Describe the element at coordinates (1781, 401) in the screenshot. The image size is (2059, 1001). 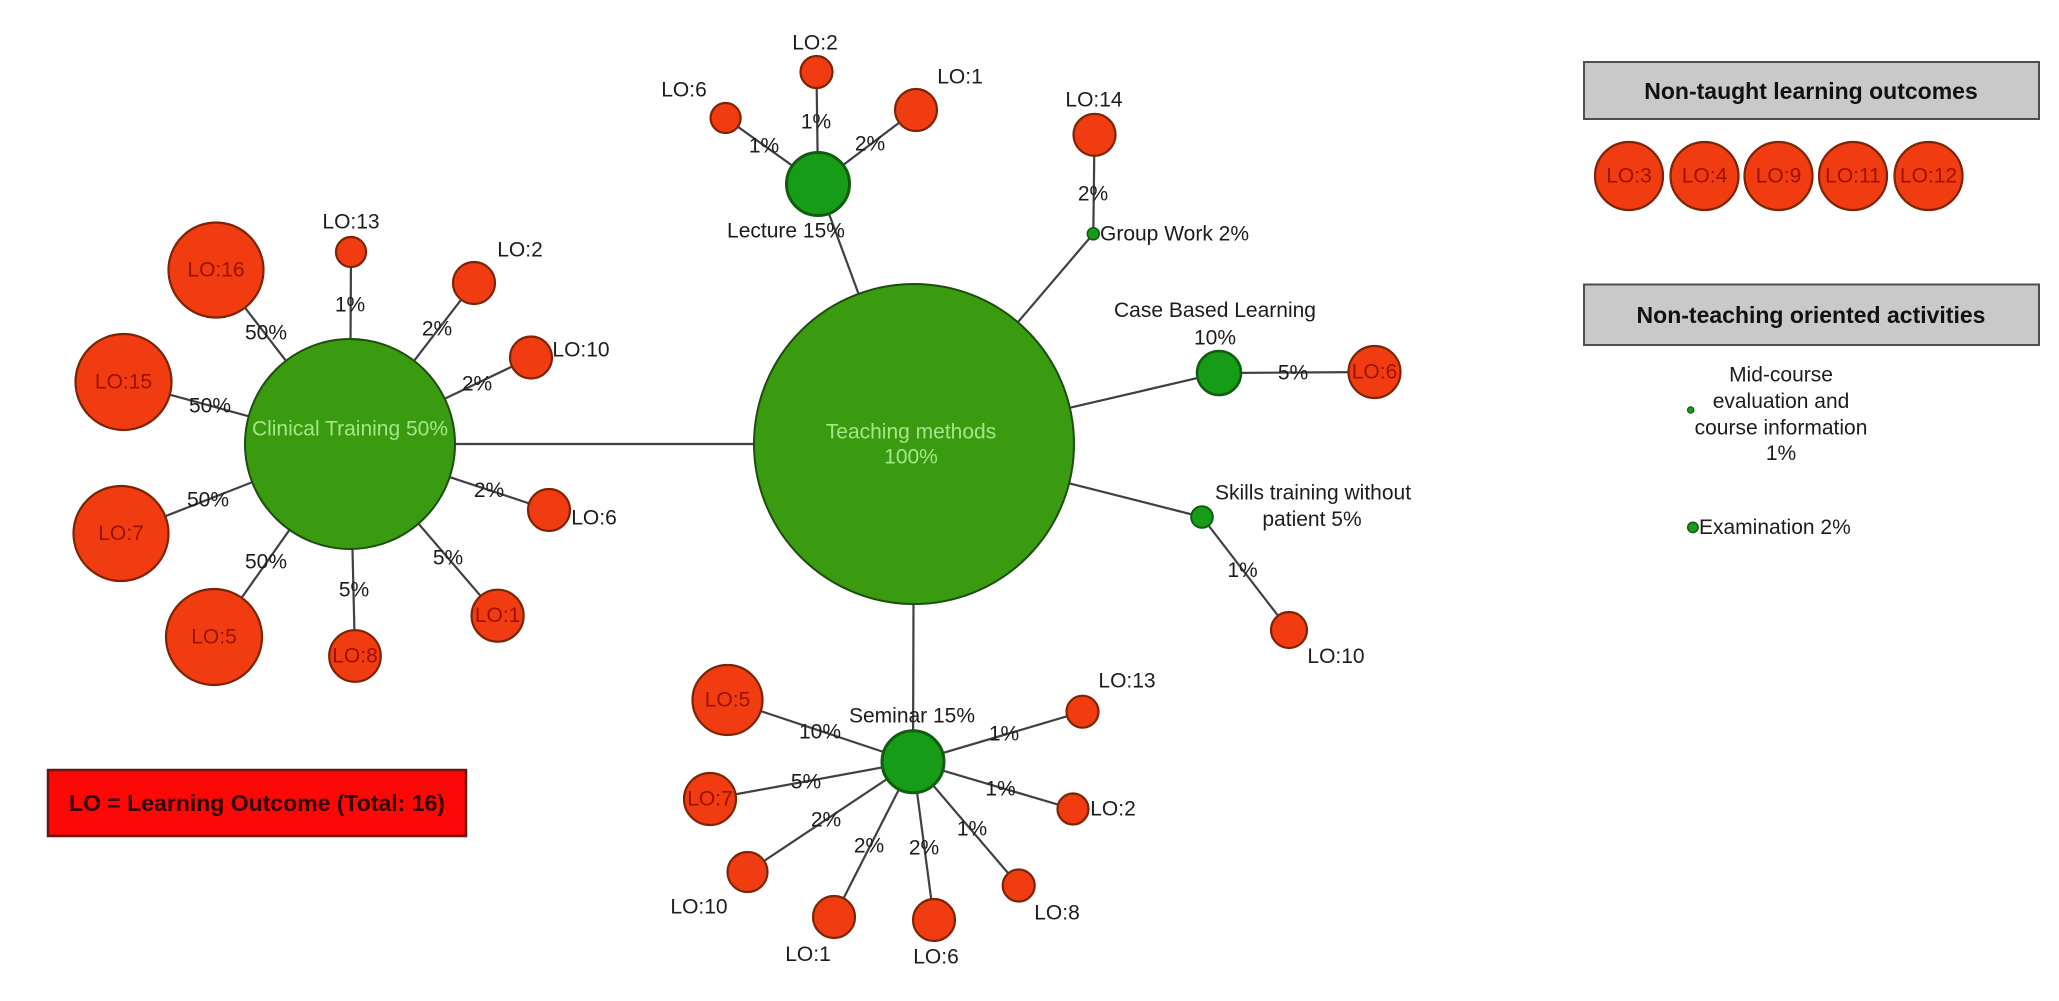
I see `svg-text: evaluation and` at that location.